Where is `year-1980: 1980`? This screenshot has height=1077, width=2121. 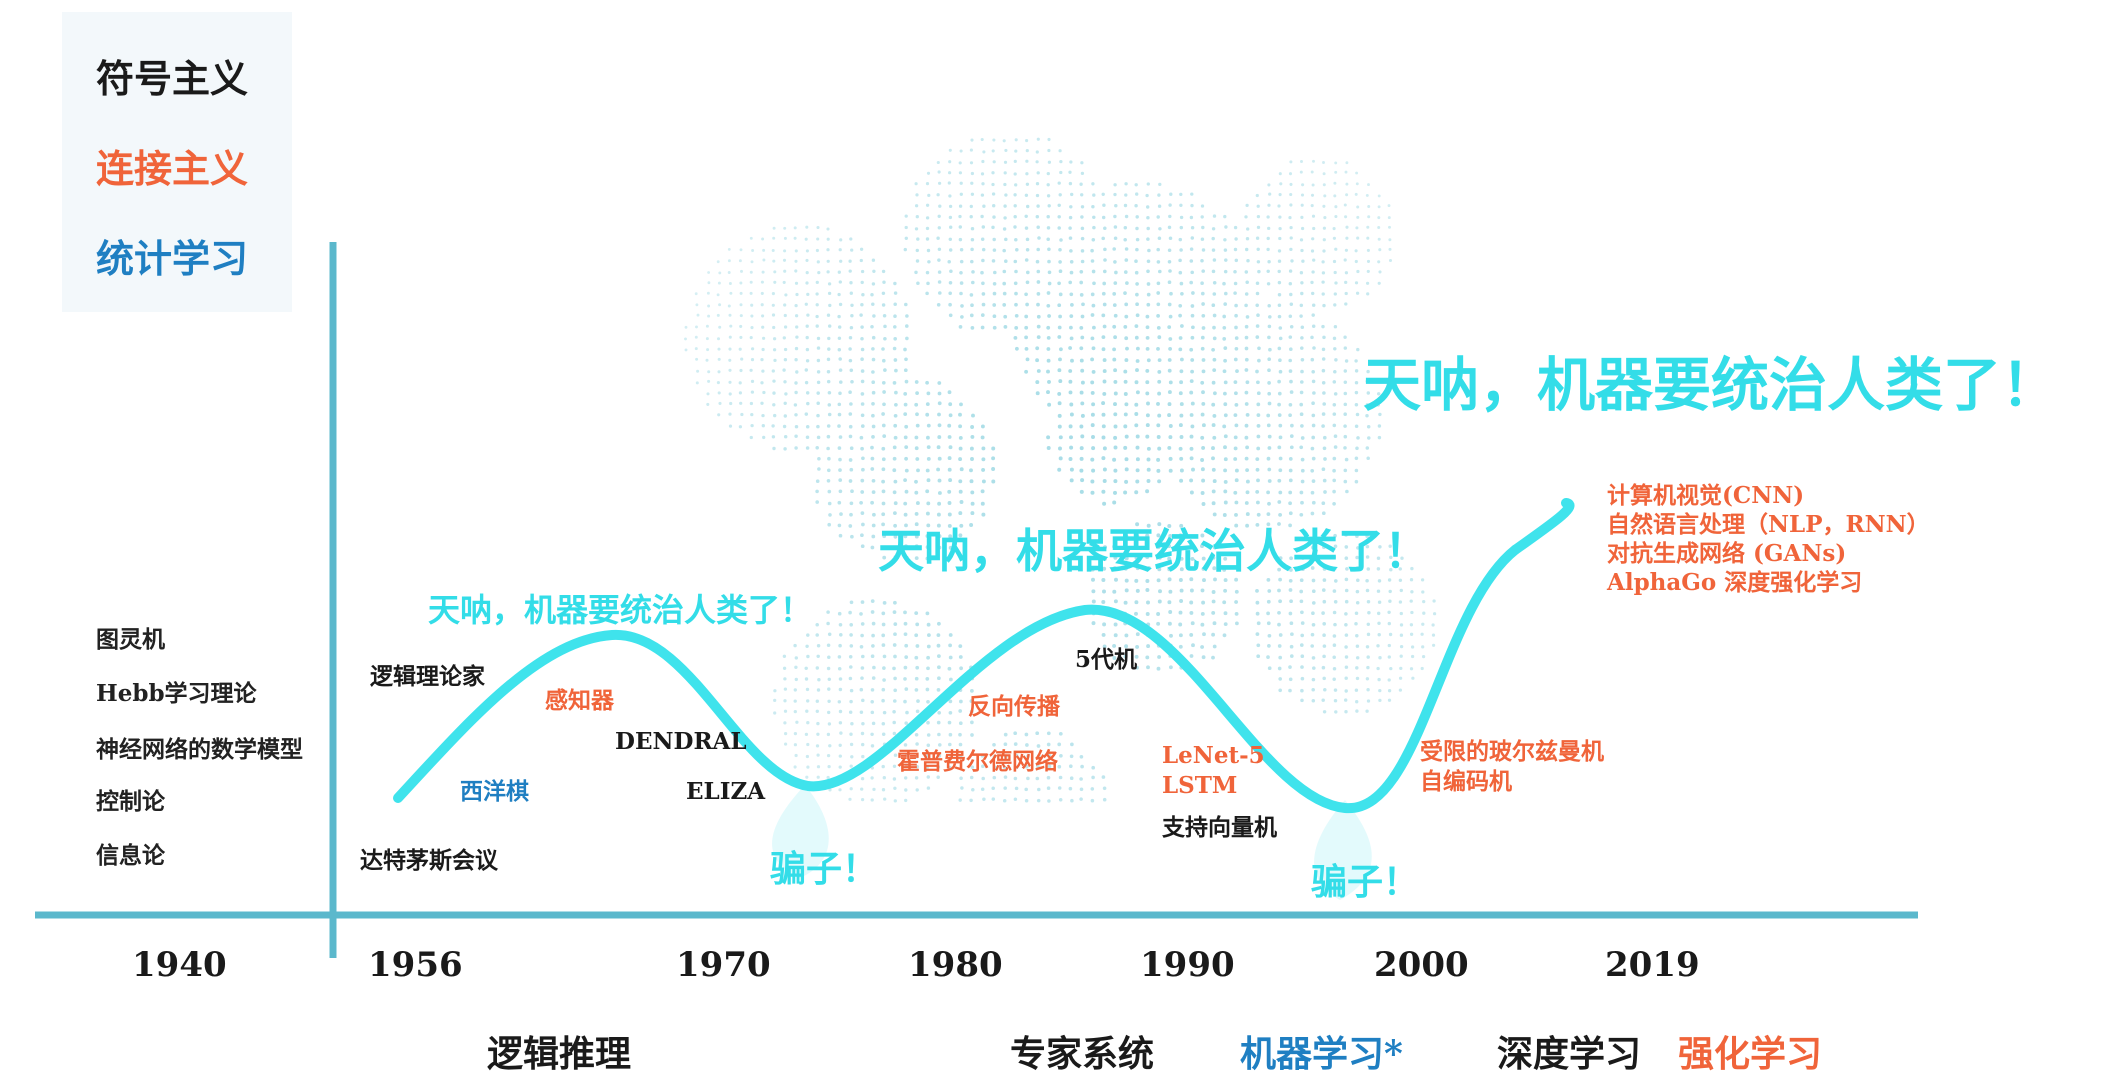
year-1980: 1980 is located at coordinates (955, 965).